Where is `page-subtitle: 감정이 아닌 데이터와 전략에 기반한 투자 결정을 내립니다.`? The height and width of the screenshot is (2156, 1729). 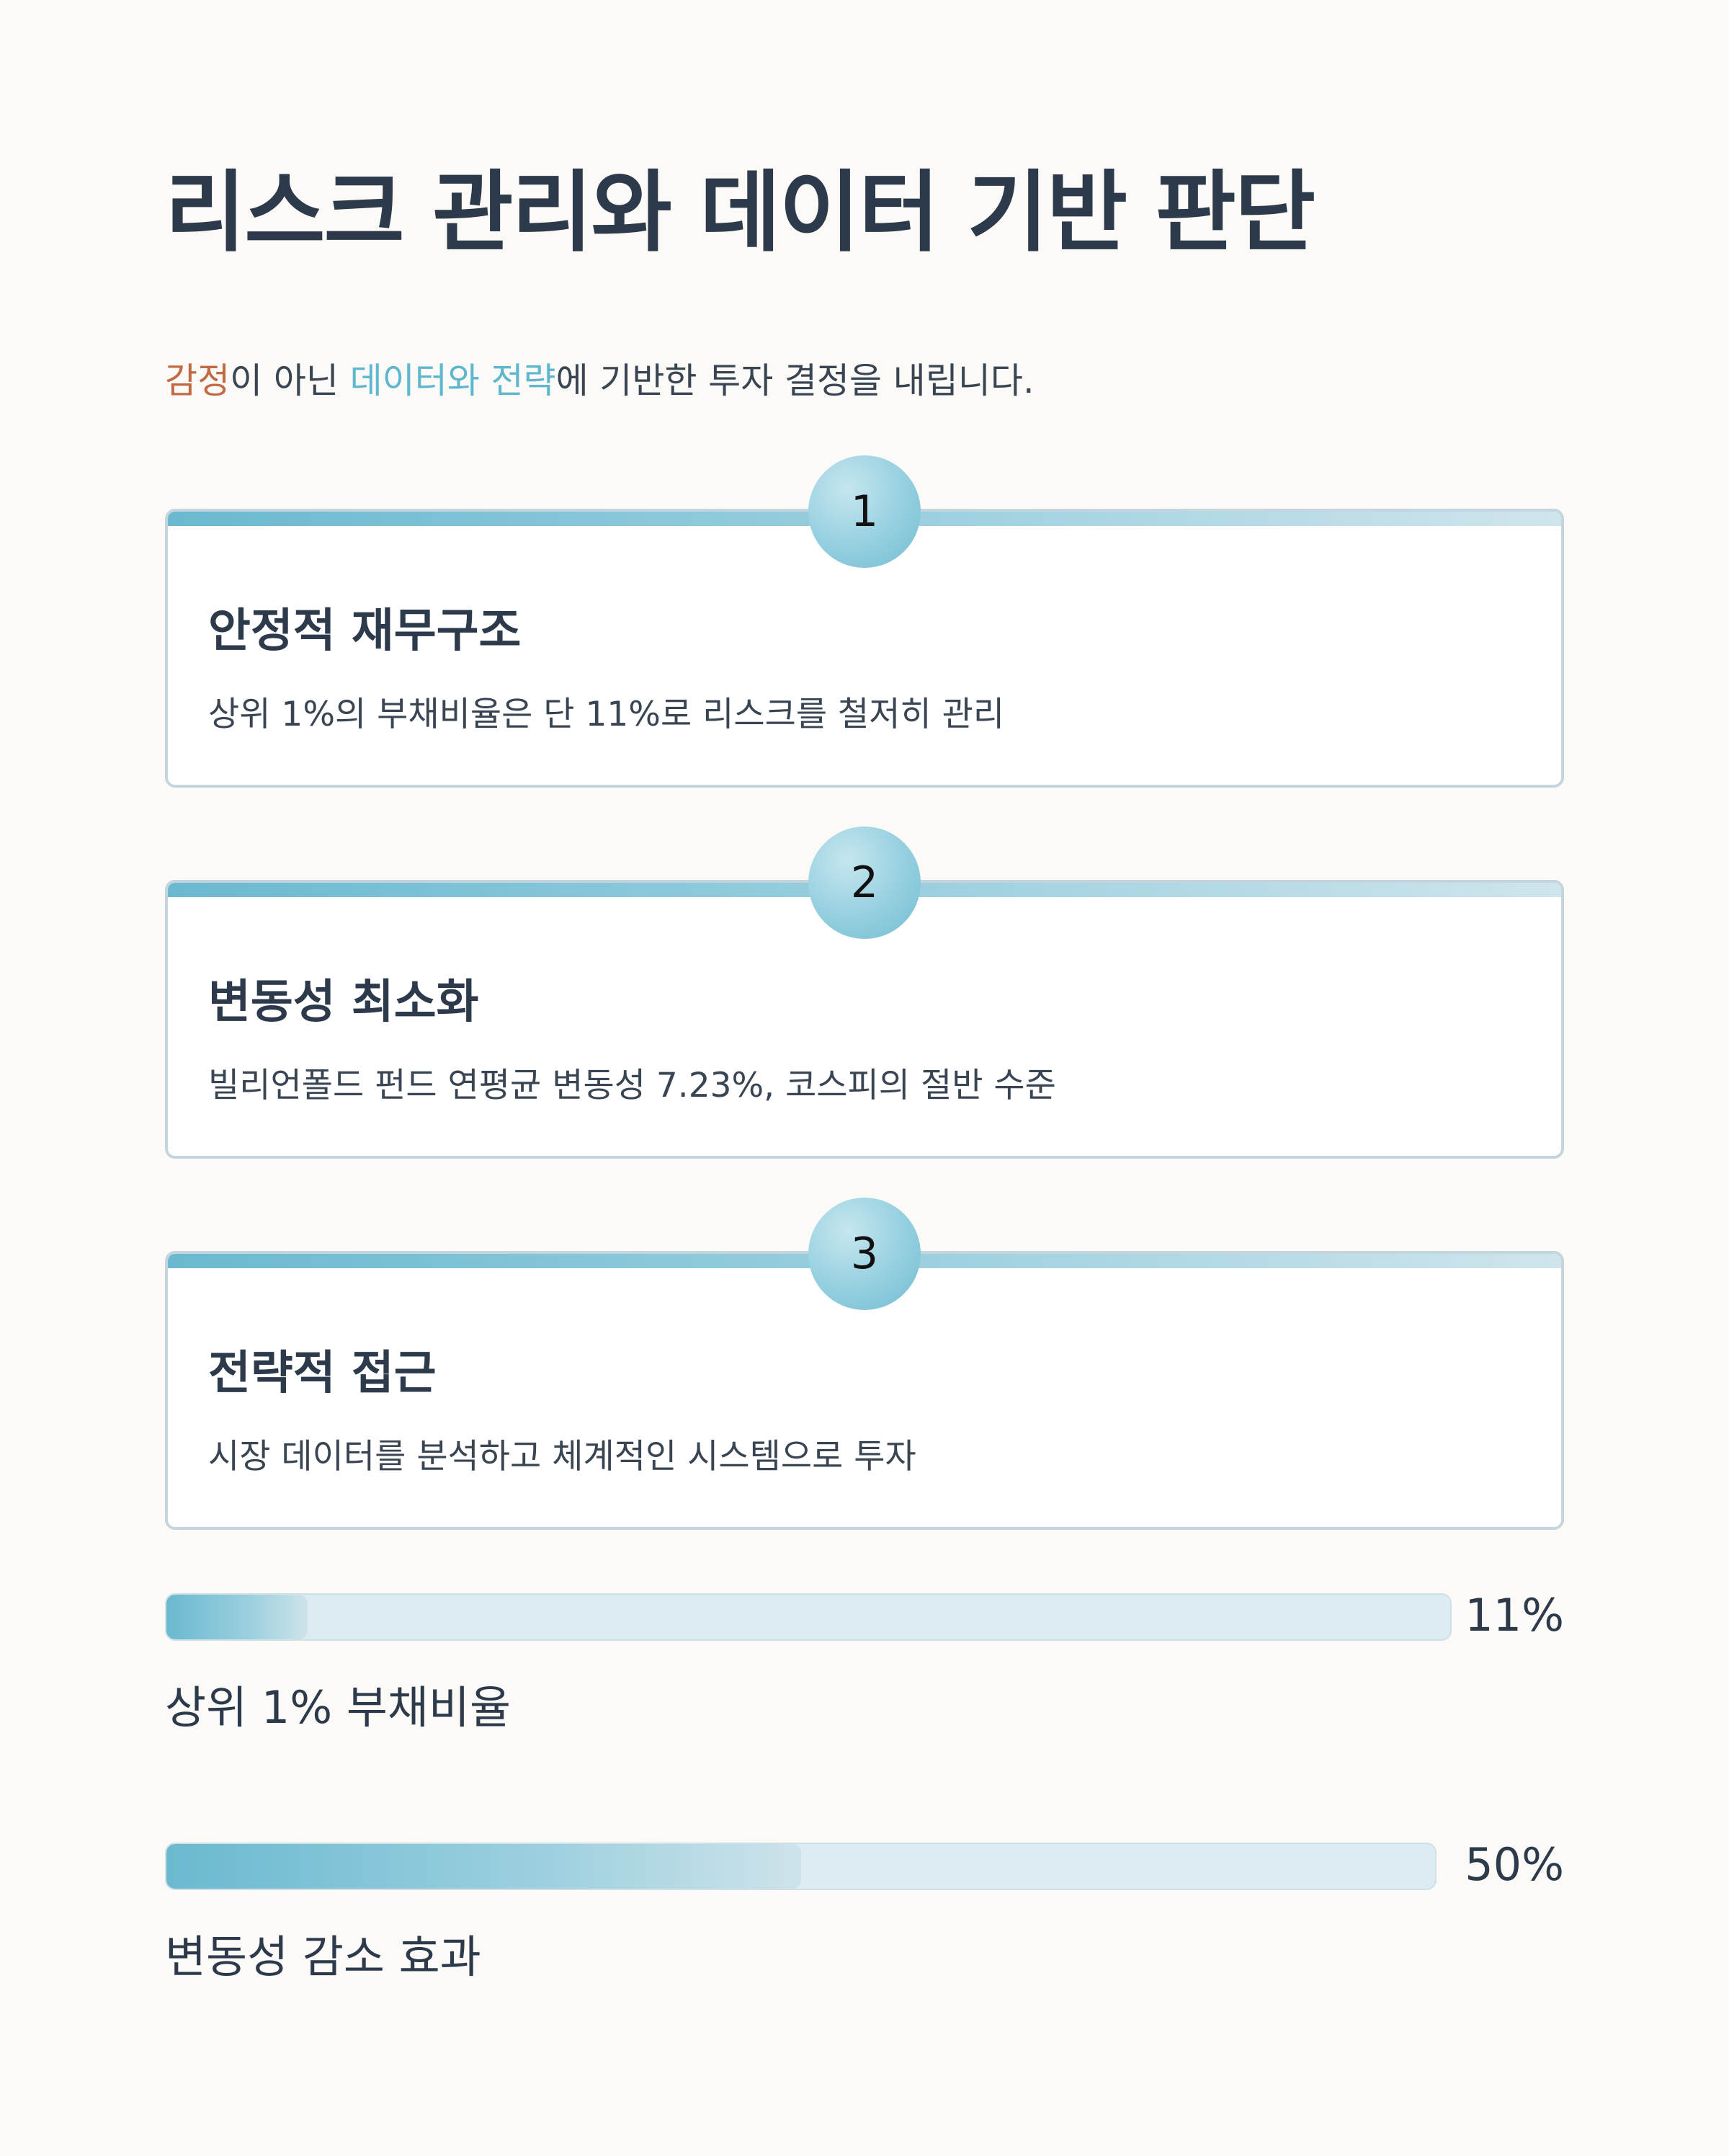 page-subtitle: 감정이 아닌 데이터와 전략에 기반한 투자 결정을 내립니다. is located at coordinates (600, 381).